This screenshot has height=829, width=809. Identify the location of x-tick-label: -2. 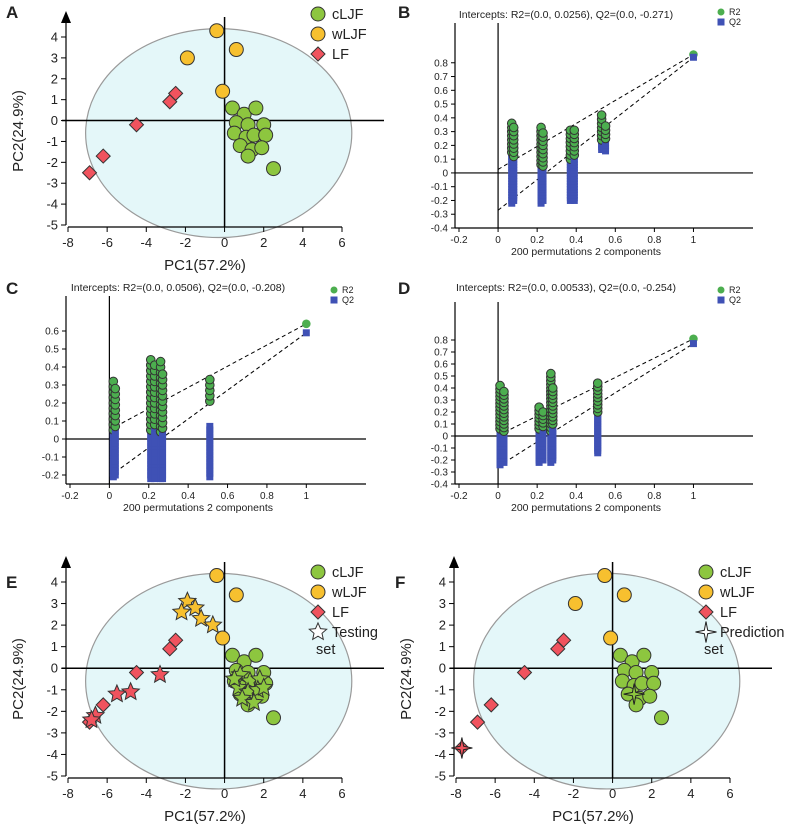
(186, 242).